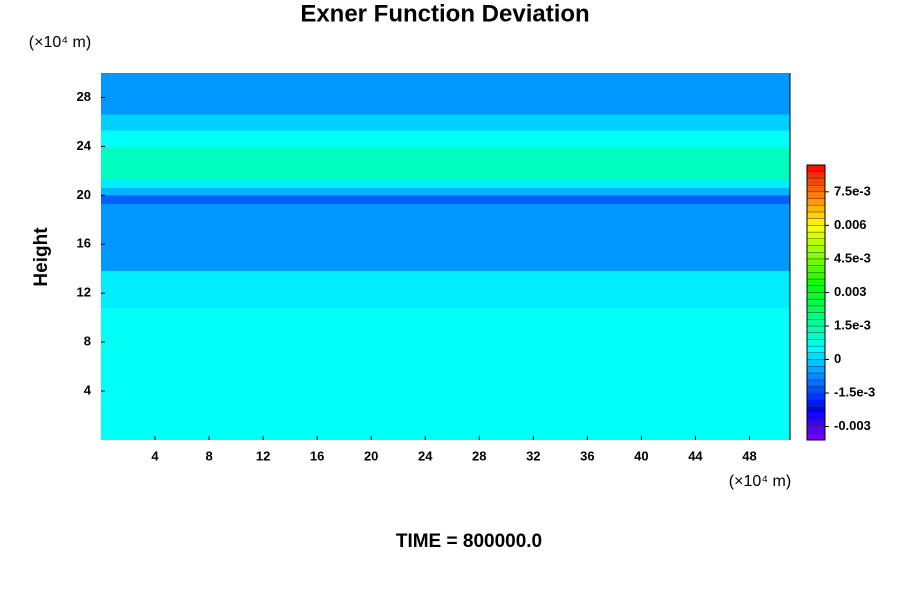 The image size is (900, 600). Describe the element at coordinates (749, 455) in the screenshot. I see `x-tick-label: 48` at that location.